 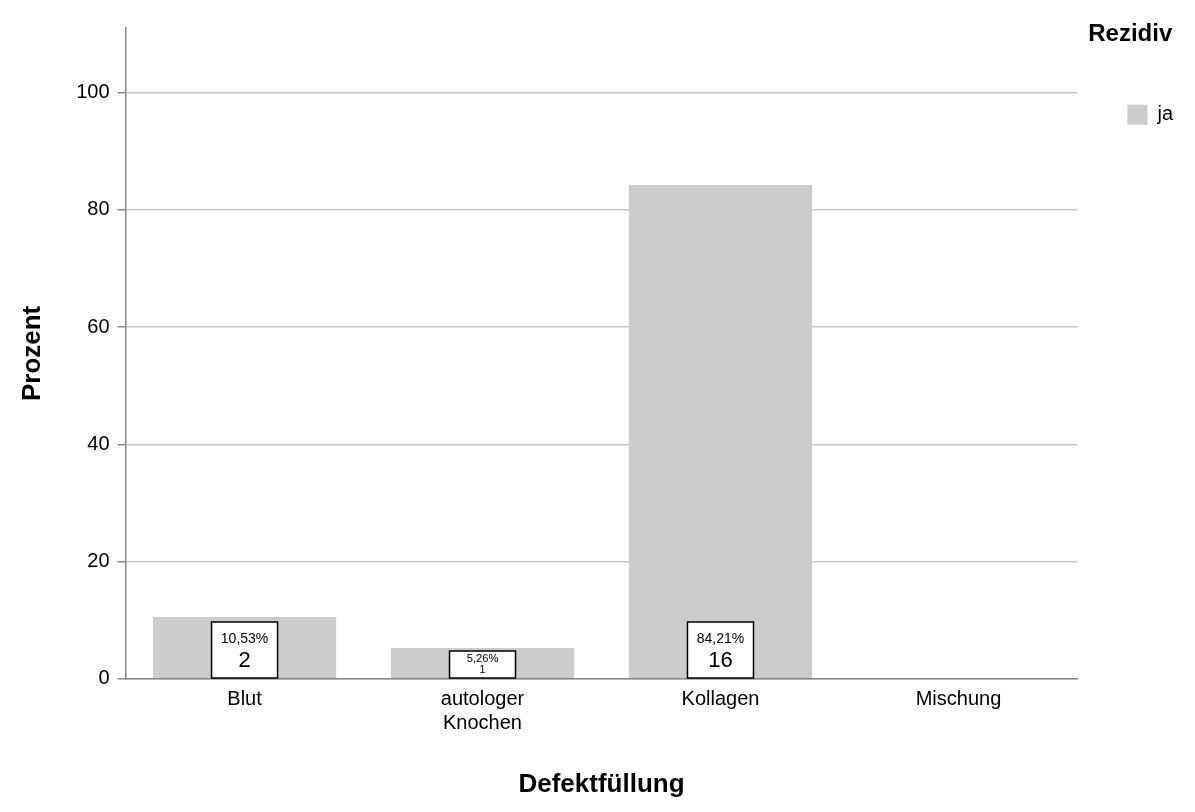 I want to click on x-axis-title: Defektfüllung, so click(x=601, y=782).